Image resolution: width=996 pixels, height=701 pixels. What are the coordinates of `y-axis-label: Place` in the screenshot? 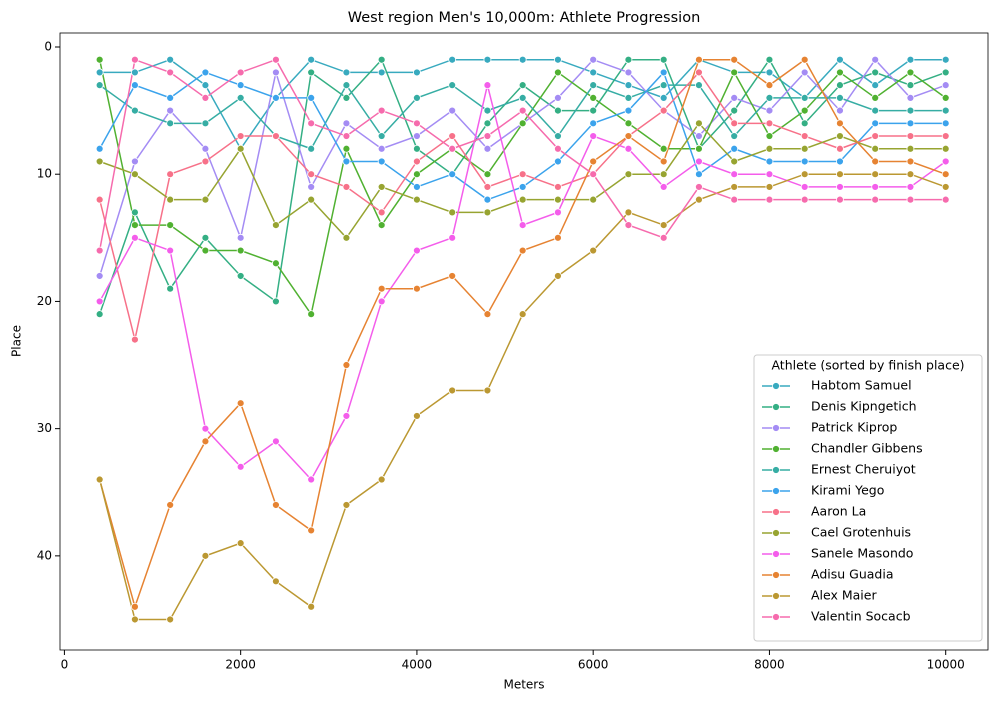 It's located at (17, 341).